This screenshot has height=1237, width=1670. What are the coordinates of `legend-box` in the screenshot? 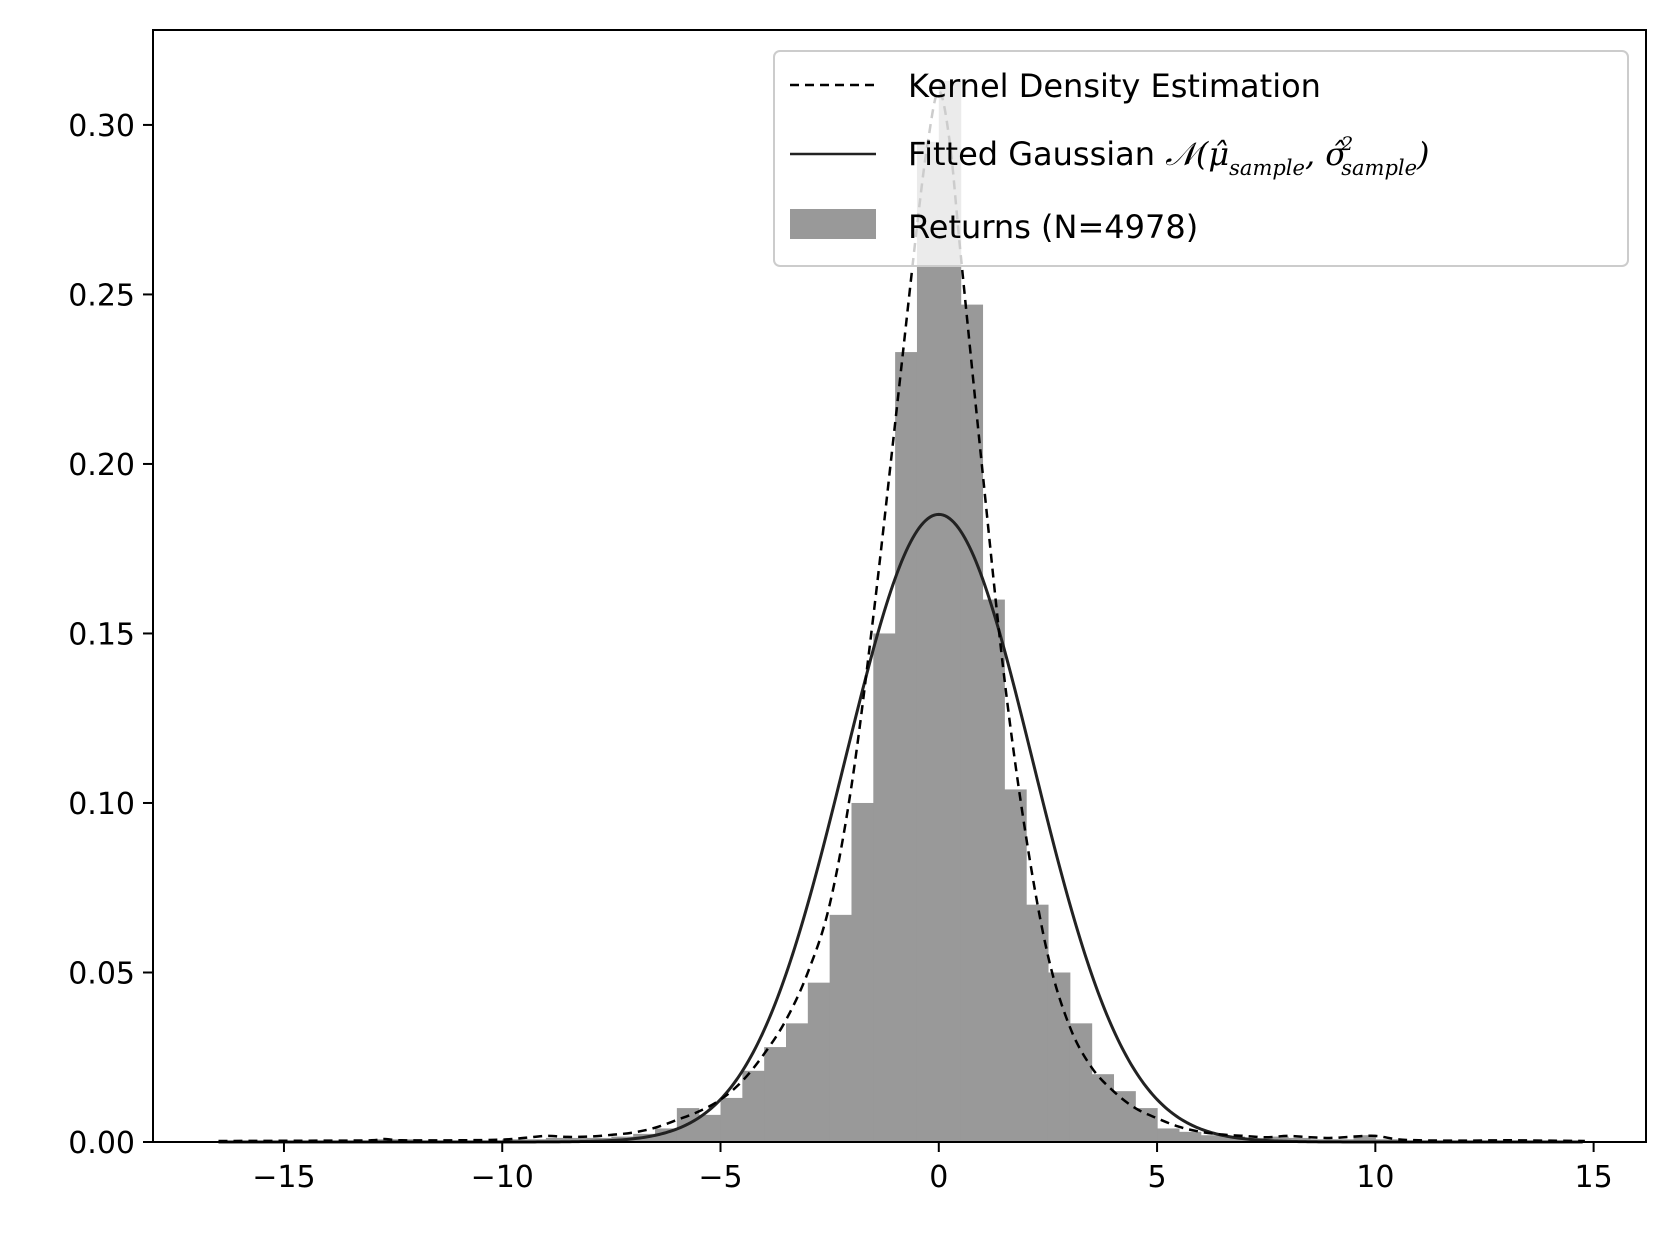 It's located at (1201, 158).